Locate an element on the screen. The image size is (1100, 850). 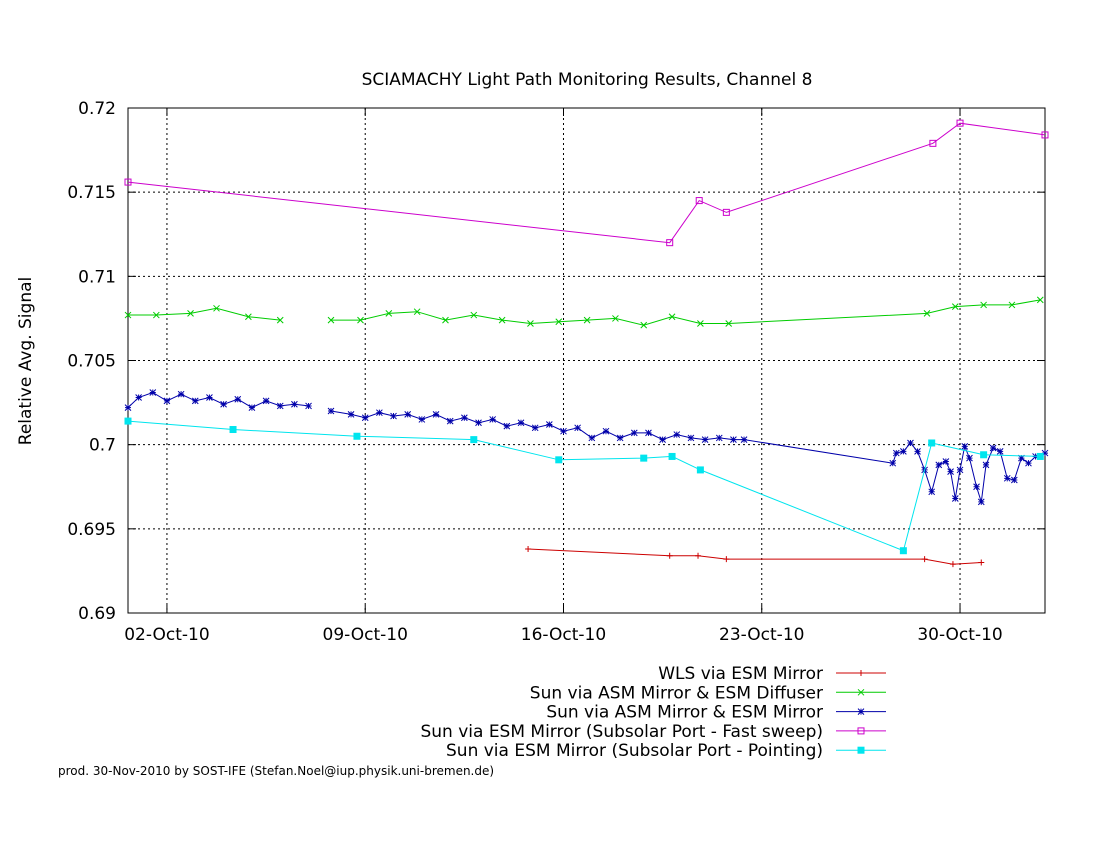
series-3-line is located at coordinates (688, 456).